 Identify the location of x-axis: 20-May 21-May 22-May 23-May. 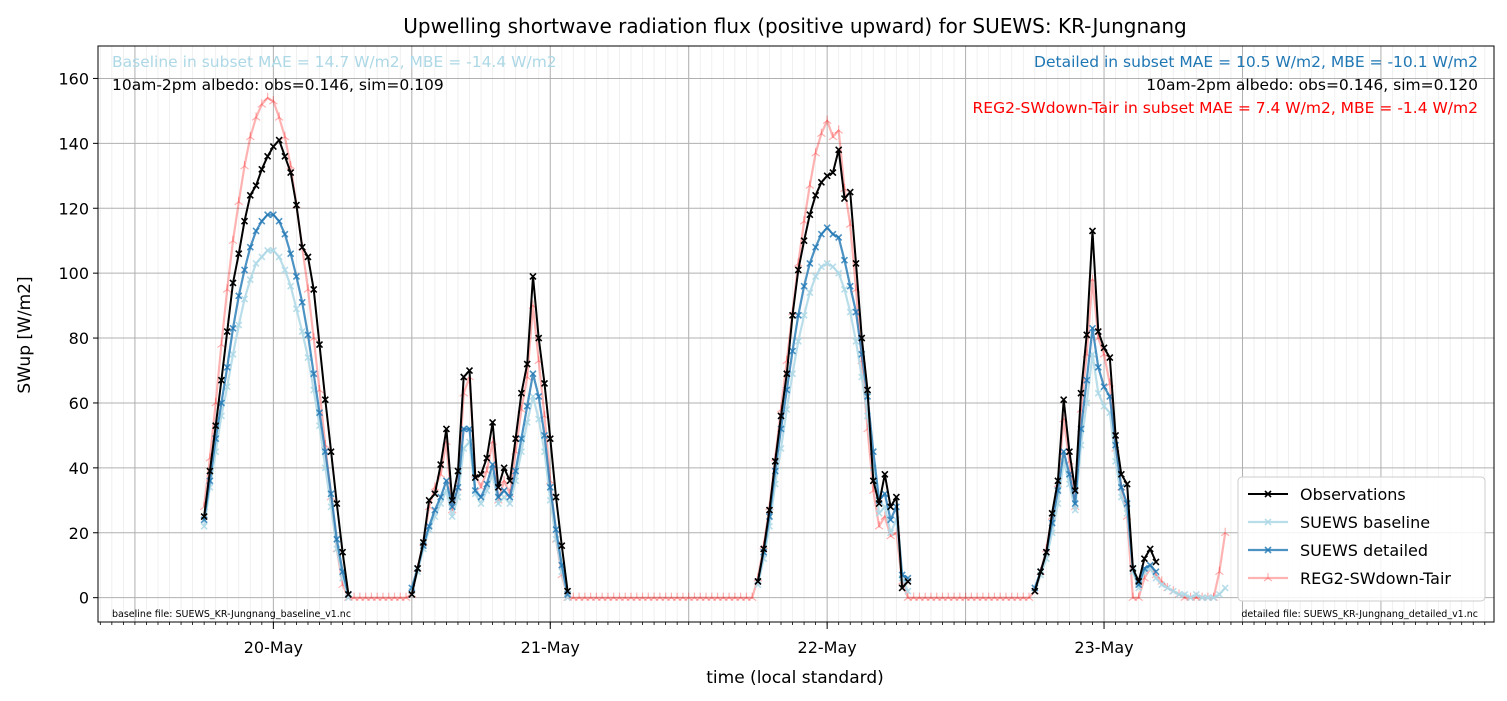
(792, 639).